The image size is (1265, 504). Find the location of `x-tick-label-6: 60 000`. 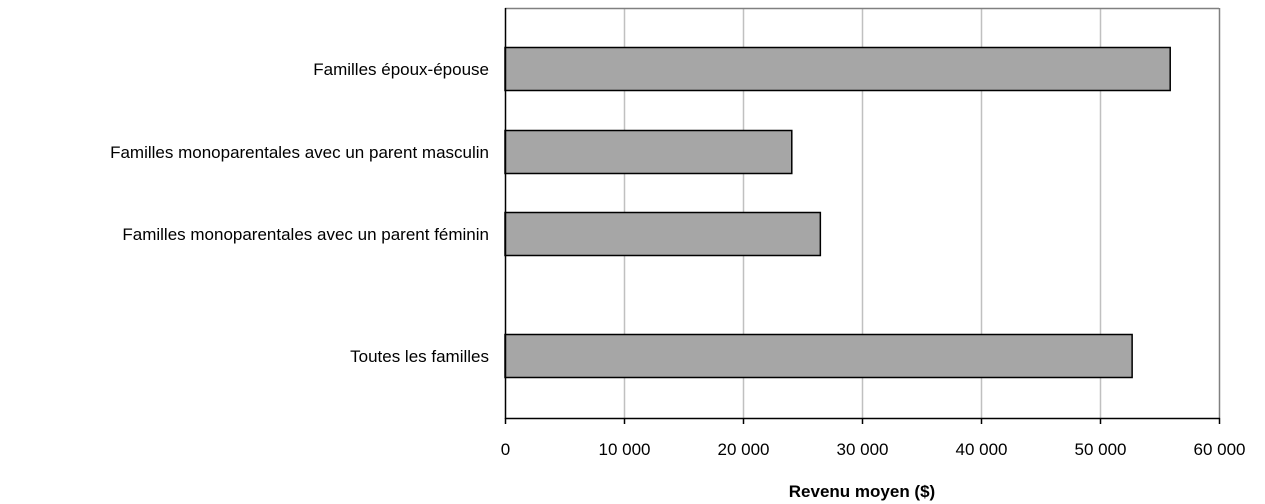

x-tick-label-6: 60 000 is located at coordinates (1220, 449).